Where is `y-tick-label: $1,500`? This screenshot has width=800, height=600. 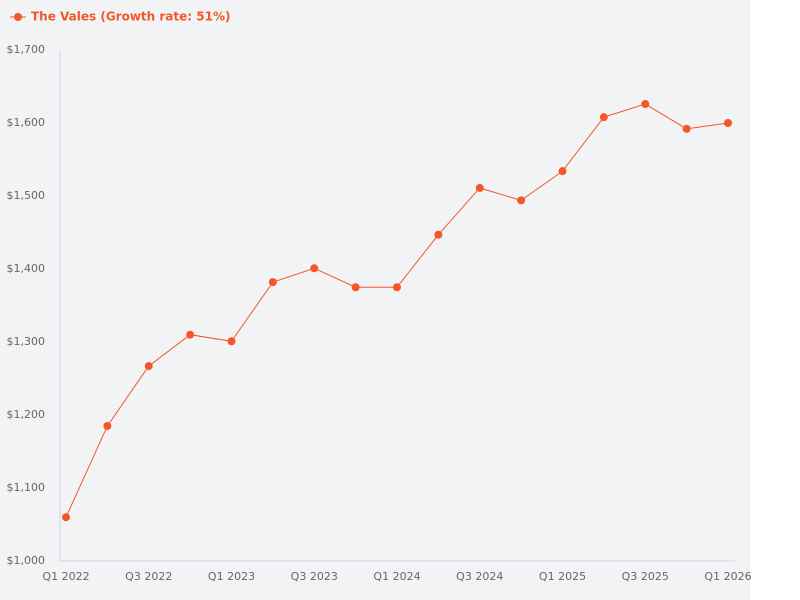 y-tick-label: $1,500 is located at coordinates (26, 195).